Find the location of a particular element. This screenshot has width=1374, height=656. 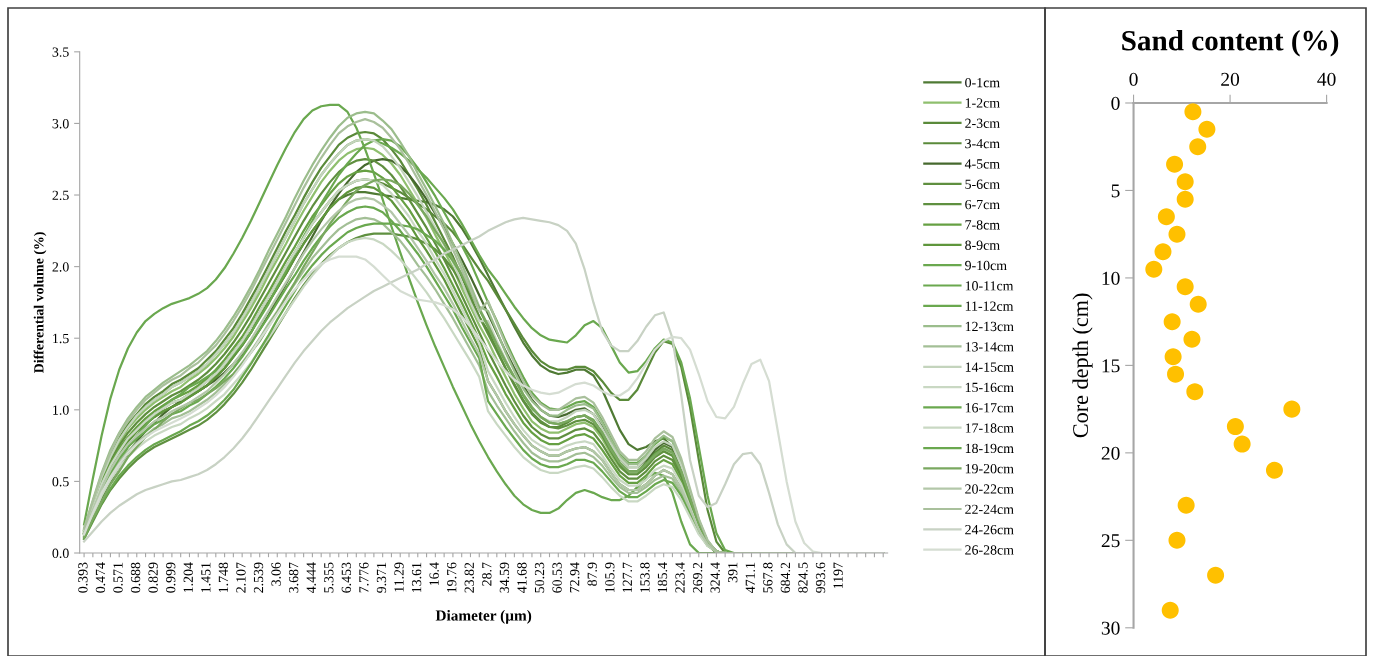

legend-label: 12-13cm is located at coordinates (989, 326).